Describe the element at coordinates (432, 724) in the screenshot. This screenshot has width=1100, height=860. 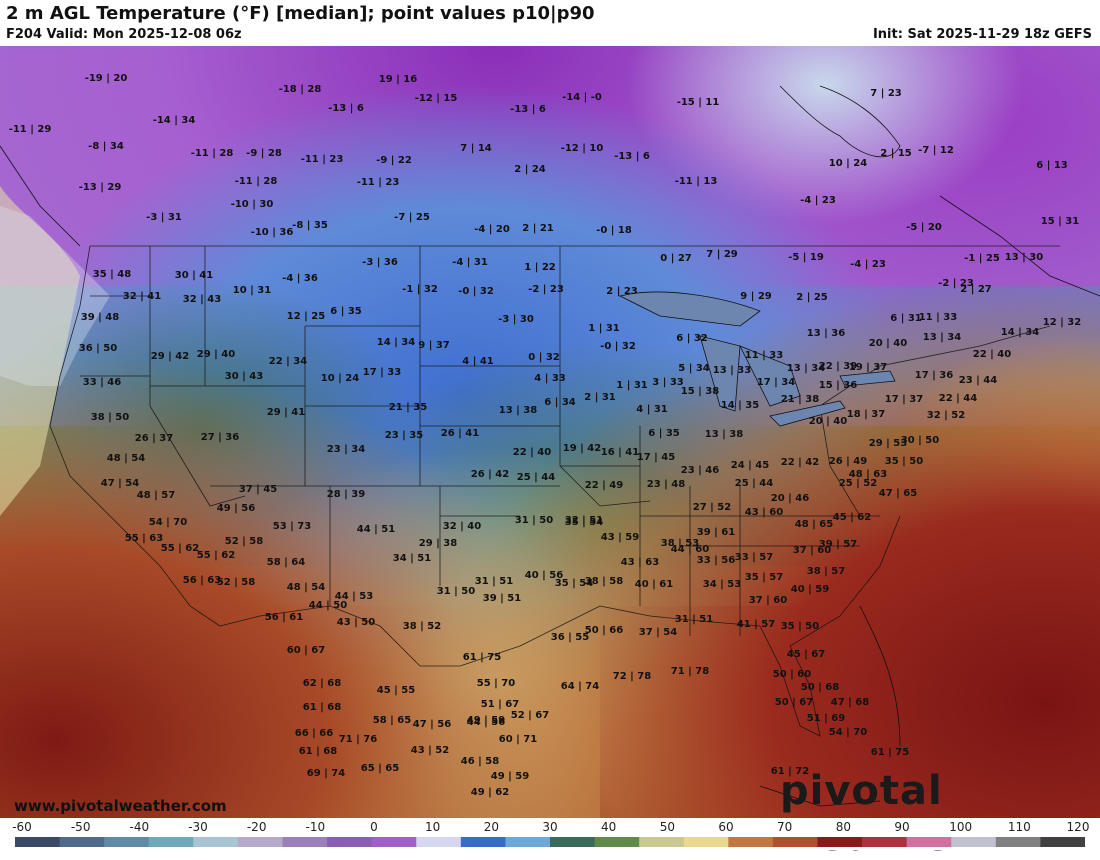
I see `point-value-label: 47 | 56` at that location.